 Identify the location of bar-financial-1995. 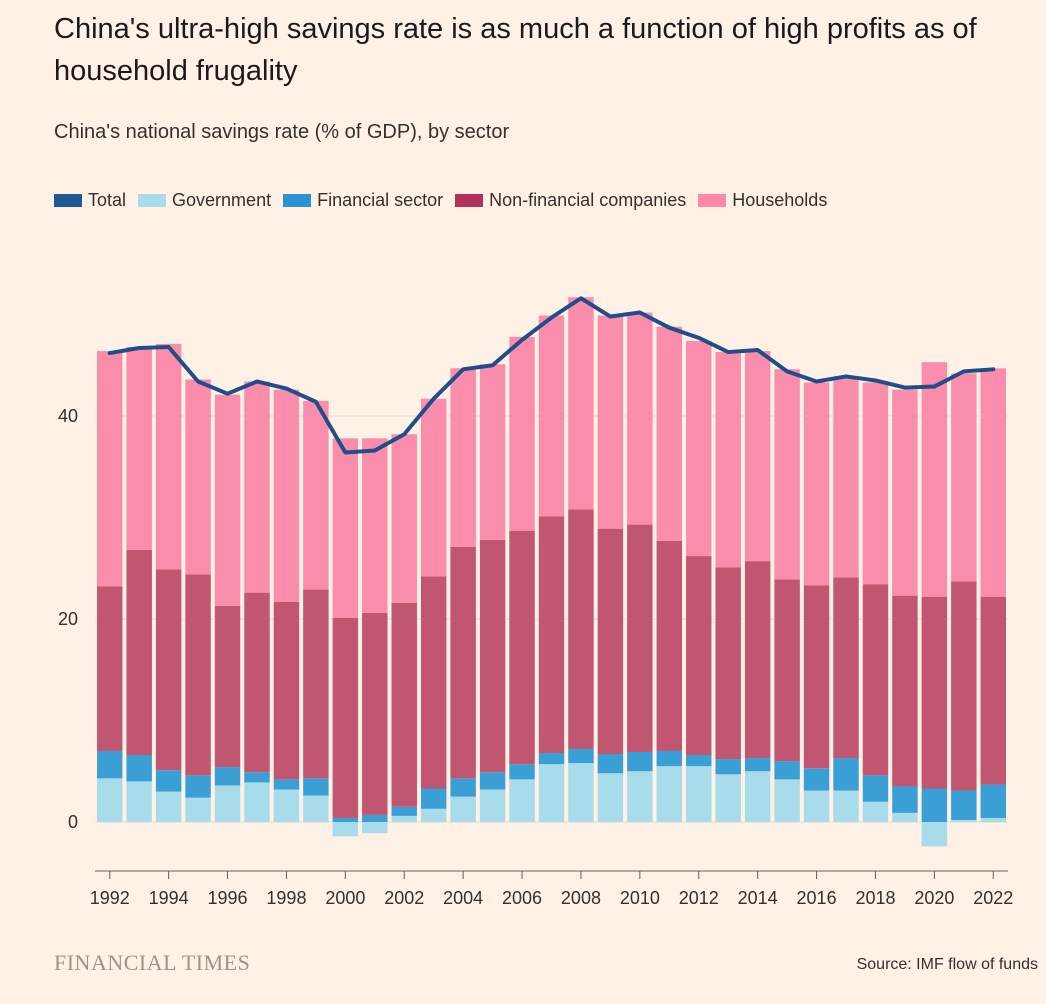
(198, 786).